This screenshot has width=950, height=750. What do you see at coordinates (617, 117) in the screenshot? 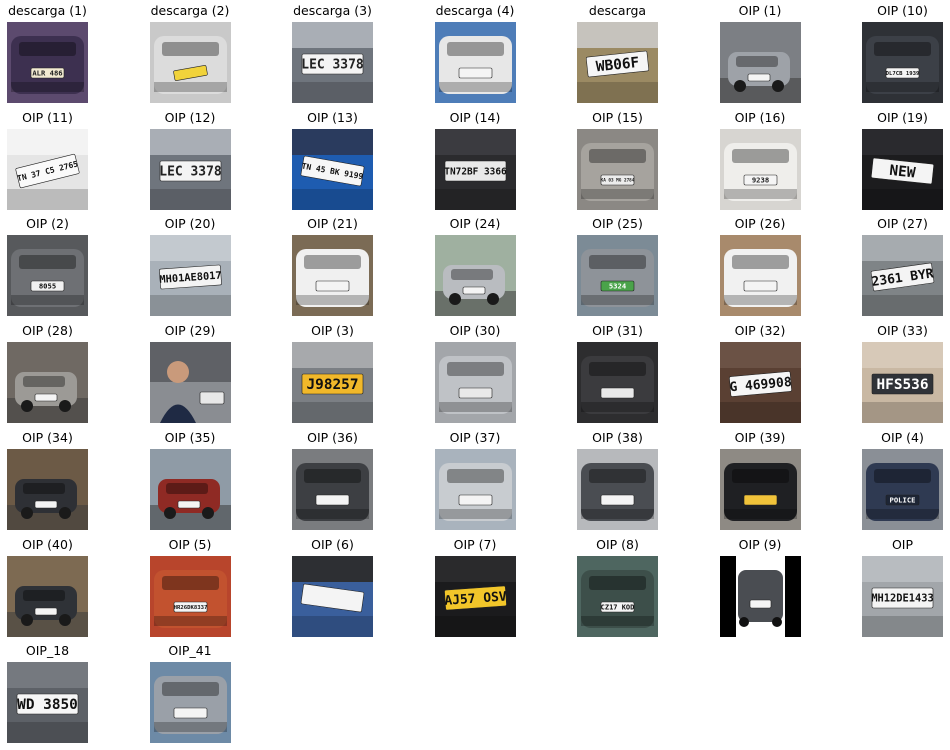
I see `image-caption: OIP (15)` at bounding box center [617, 117].